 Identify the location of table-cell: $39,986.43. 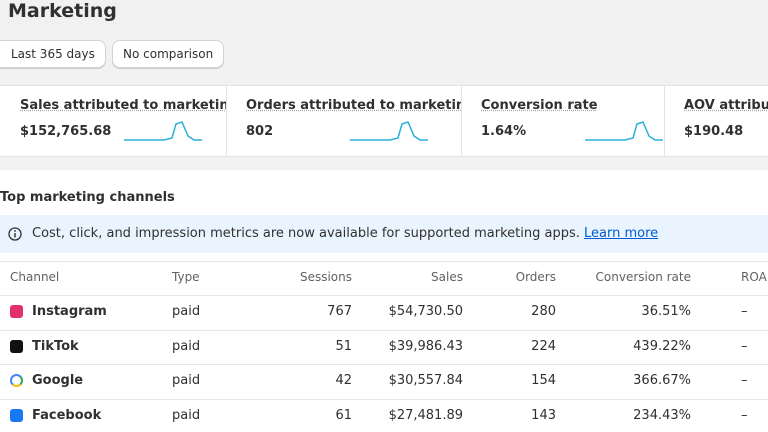
(425, 346).